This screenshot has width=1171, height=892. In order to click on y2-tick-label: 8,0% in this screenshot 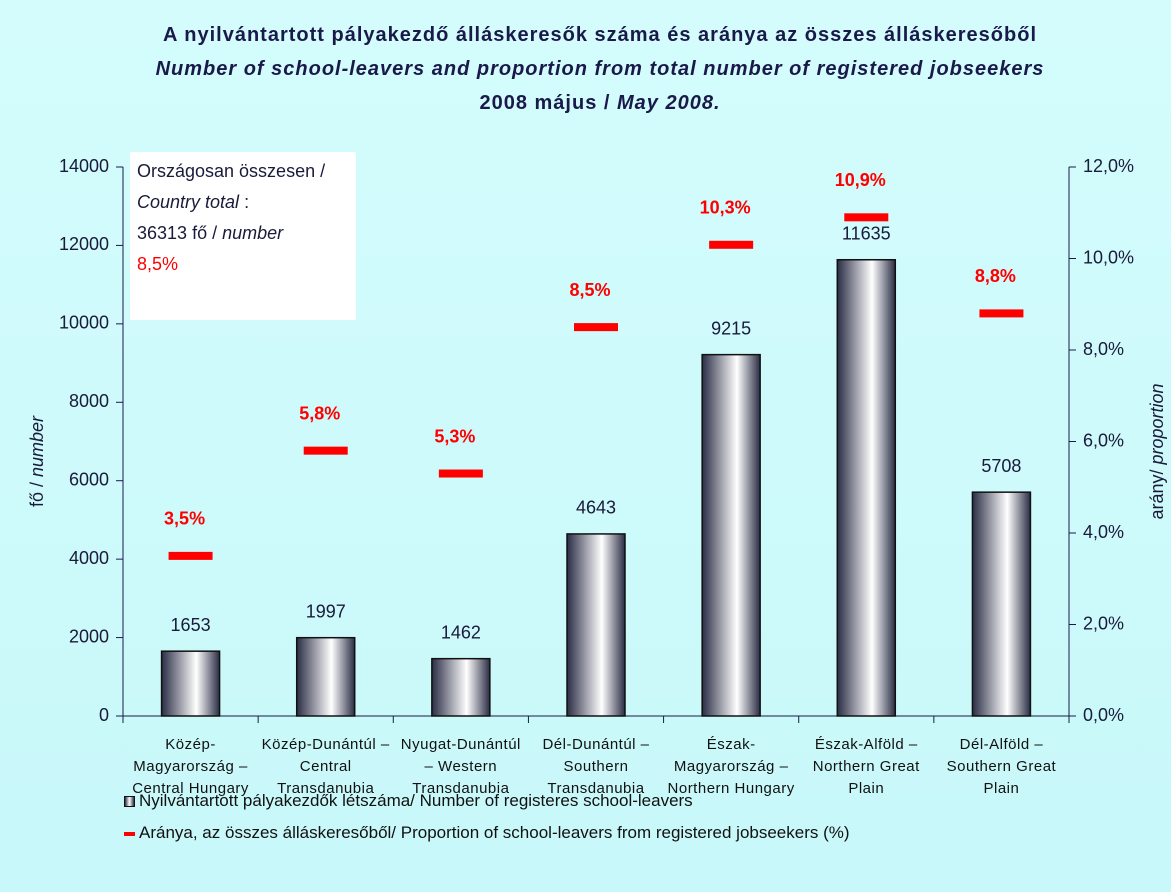, I will do `click(1103, 349)`.